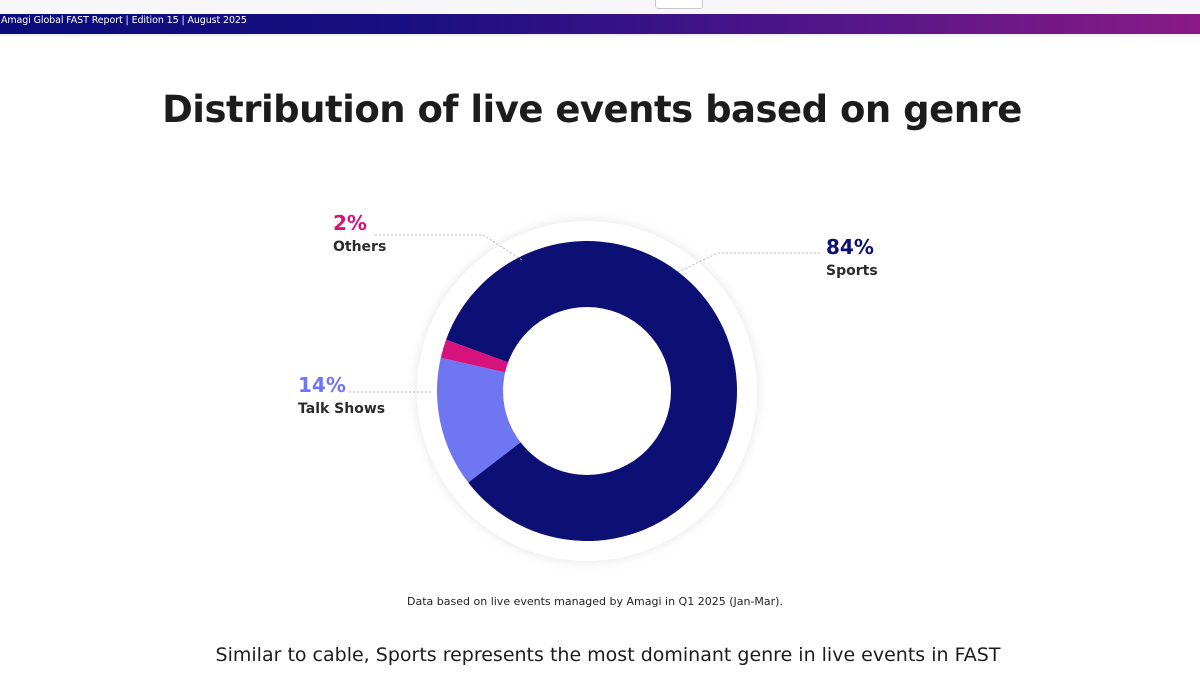 Image resolution: width=1200 pixels, height=675 pixels. What do you see at coordinates (600, 7) in the screenshot?
I see `browser-top-strip` at bounding box center [600, 7].